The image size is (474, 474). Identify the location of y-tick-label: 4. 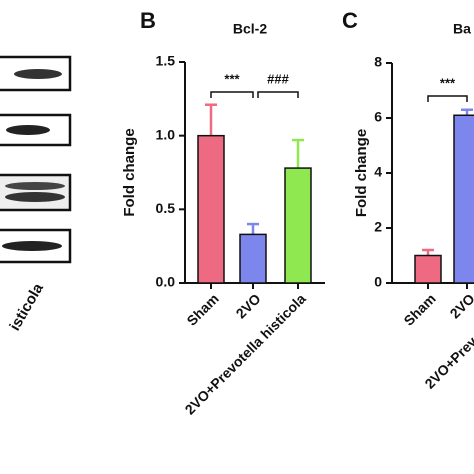
(378, 172).